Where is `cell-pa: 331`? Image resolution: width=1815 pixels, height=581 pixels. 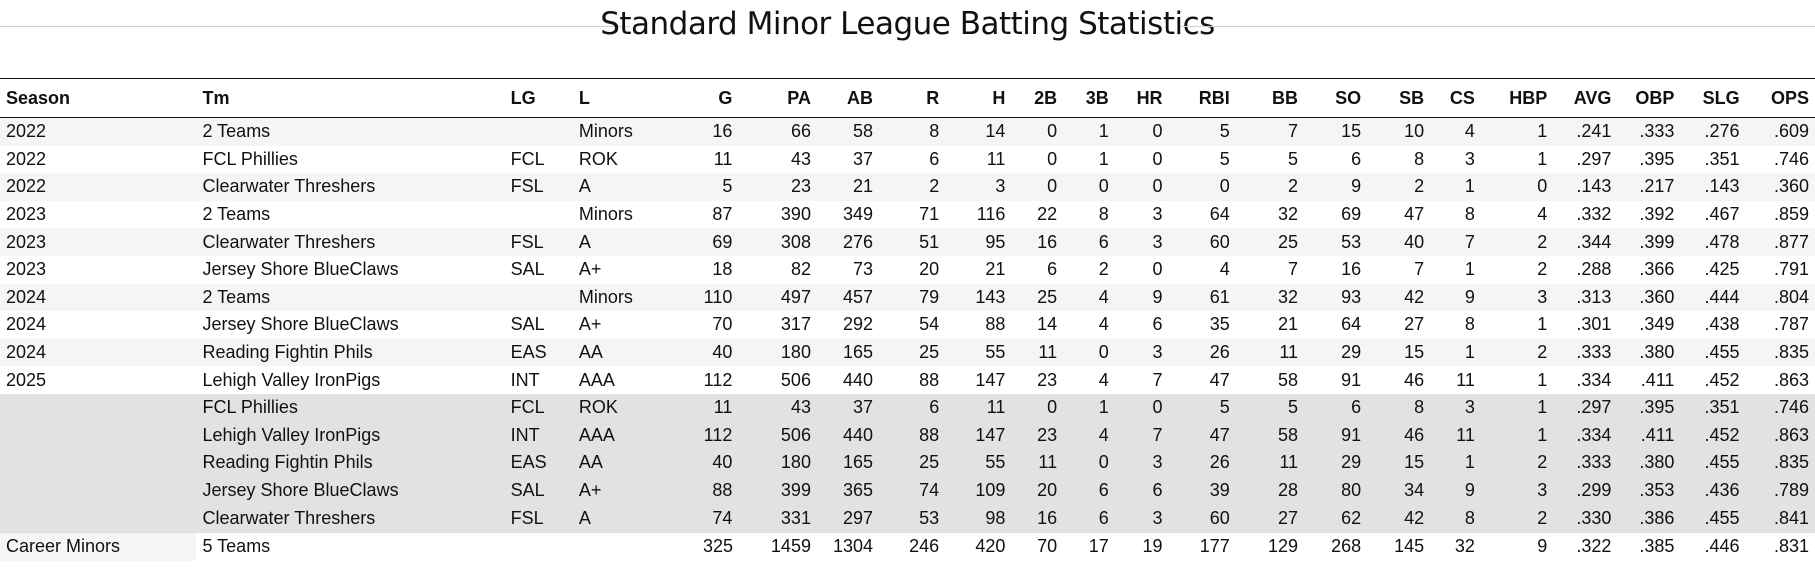
cell-pa: 331 is located at coordinates (777, 518).